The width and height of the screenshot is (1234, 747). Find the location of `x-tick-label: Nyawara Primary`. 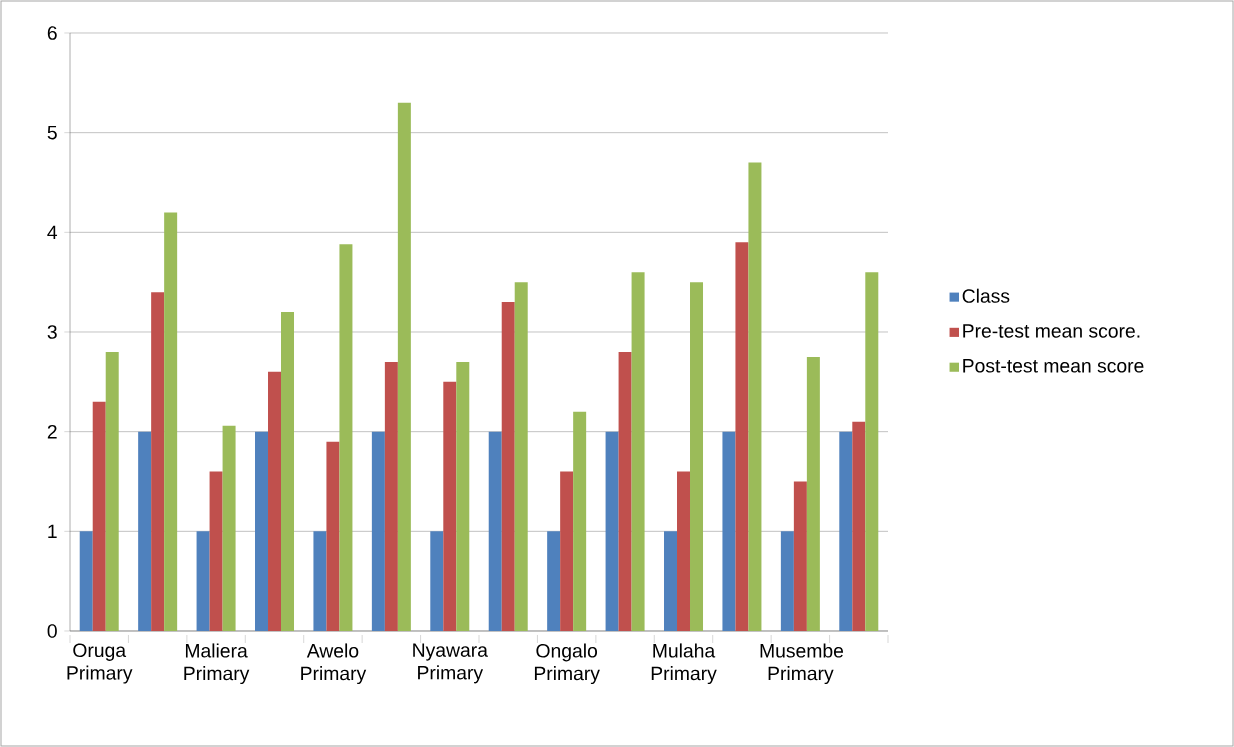

x-tick-label: Nyawara Primary is located at coordinates (450, 663).